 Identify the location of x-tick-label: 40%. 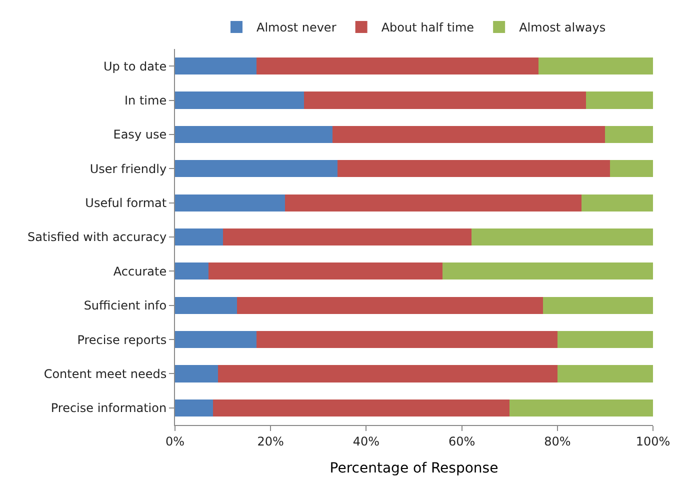
(366, 441).